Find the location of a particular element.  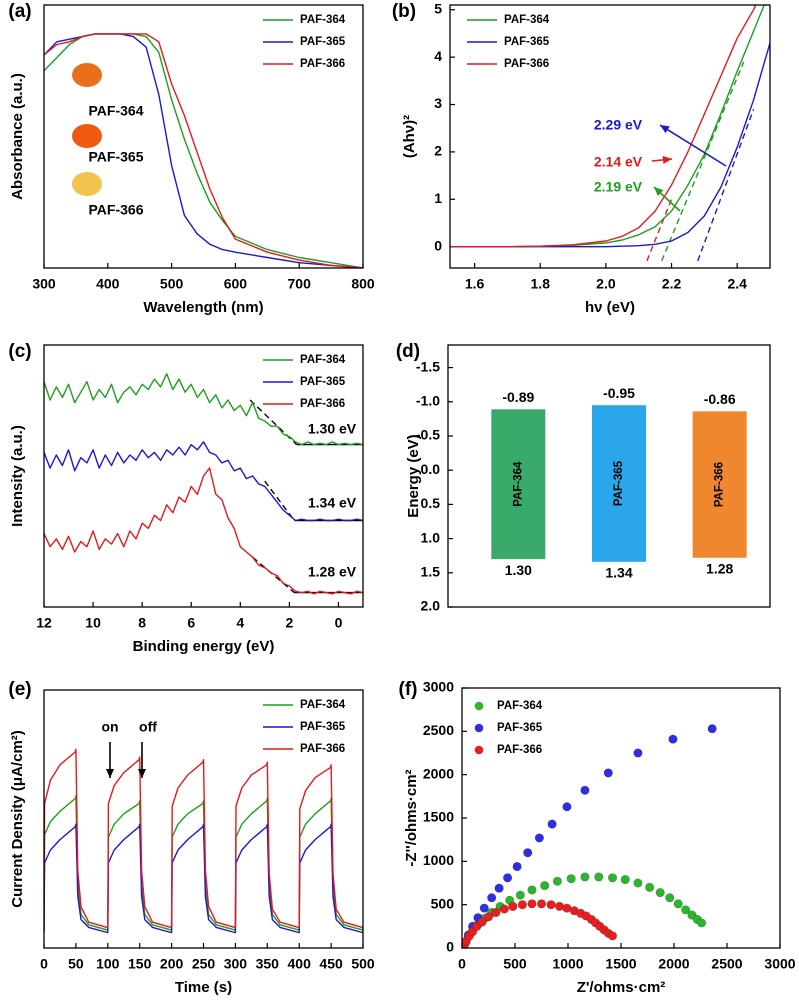

x-tick-label: 150 is located at coordinates (140, 964).